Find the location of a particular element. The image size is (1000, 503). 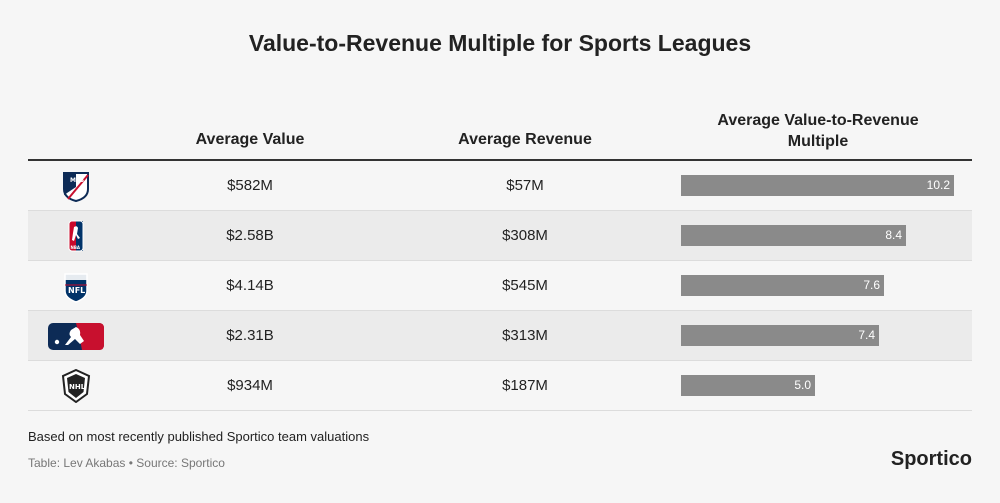

mlb-logo-icon is located at coordinates (76, 336).